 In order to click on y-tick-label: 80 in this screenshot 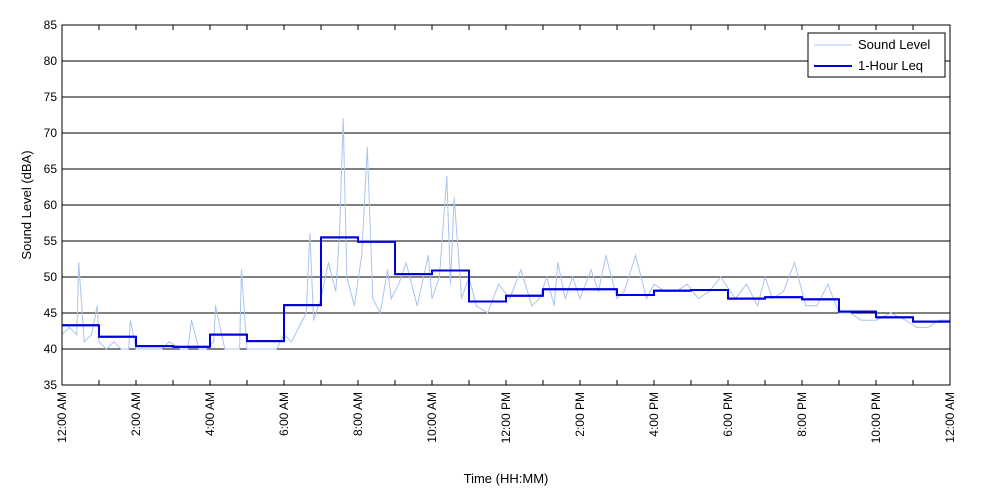, I will do `click(51, 61)`.